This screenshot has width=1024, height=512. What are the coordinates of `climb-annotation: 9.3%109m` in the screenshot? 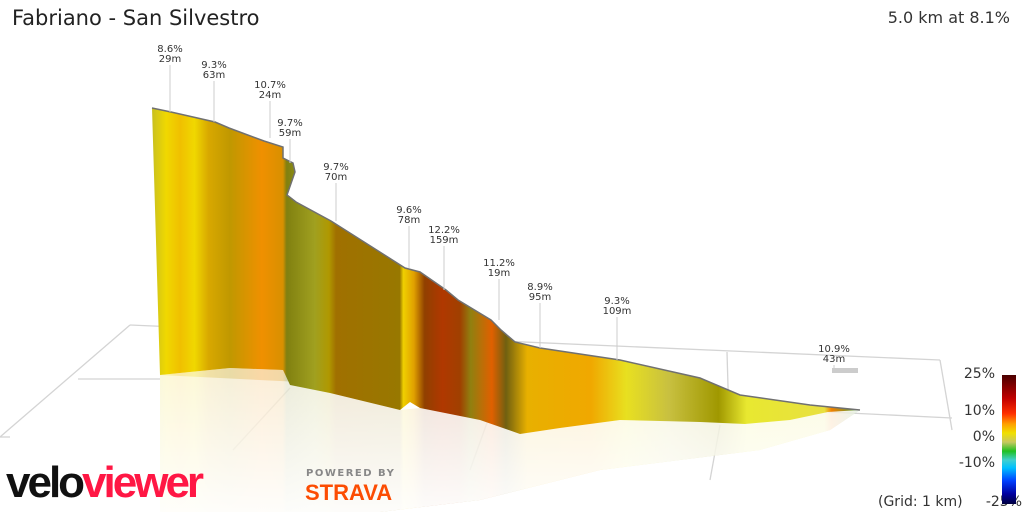 It's located at (617, 328).